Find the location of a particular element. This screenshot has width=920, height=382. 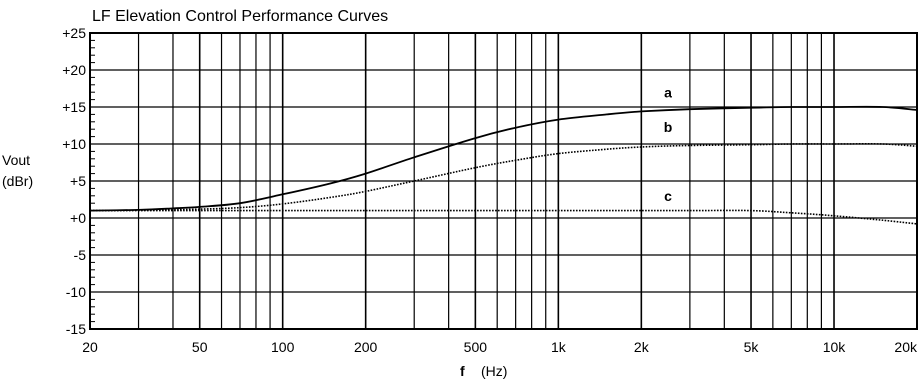

y-tick-label: +5 is located at coordinates (78, 181).